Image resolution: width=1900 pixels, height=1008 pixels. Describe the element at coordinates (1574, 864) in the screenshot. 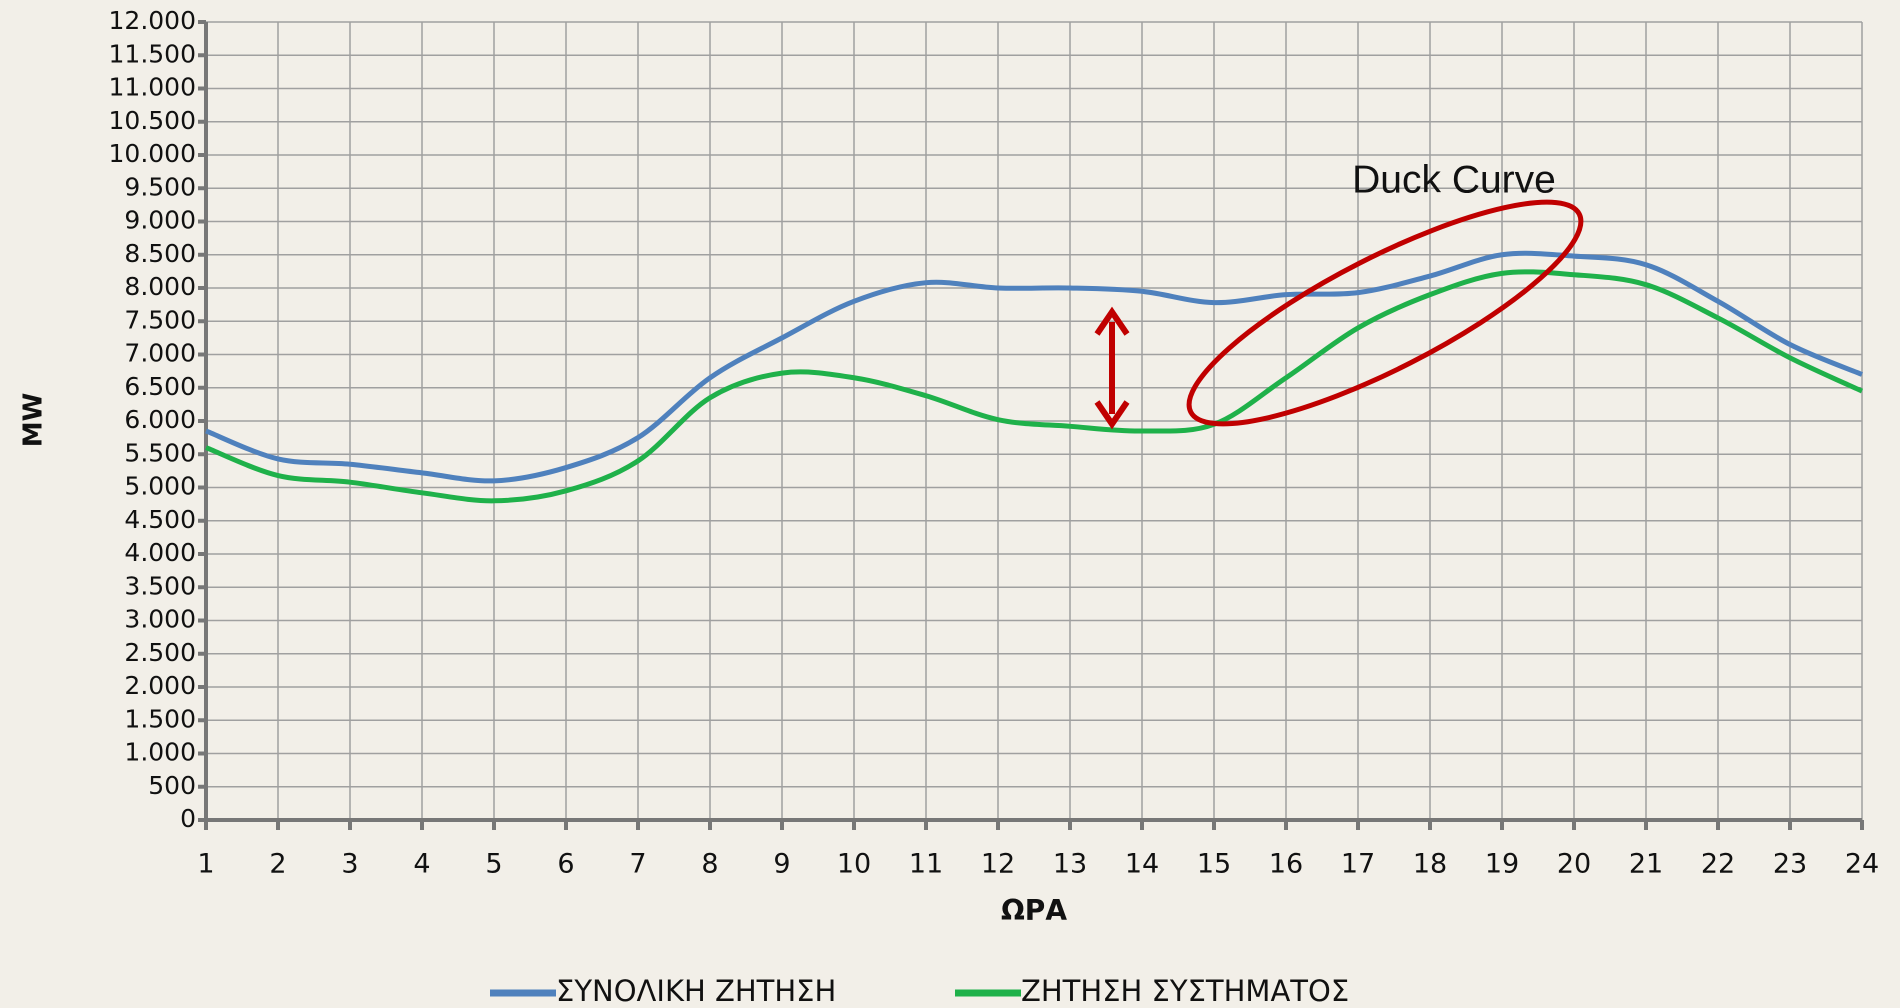

I see `x-tick-label: 20` at that location.